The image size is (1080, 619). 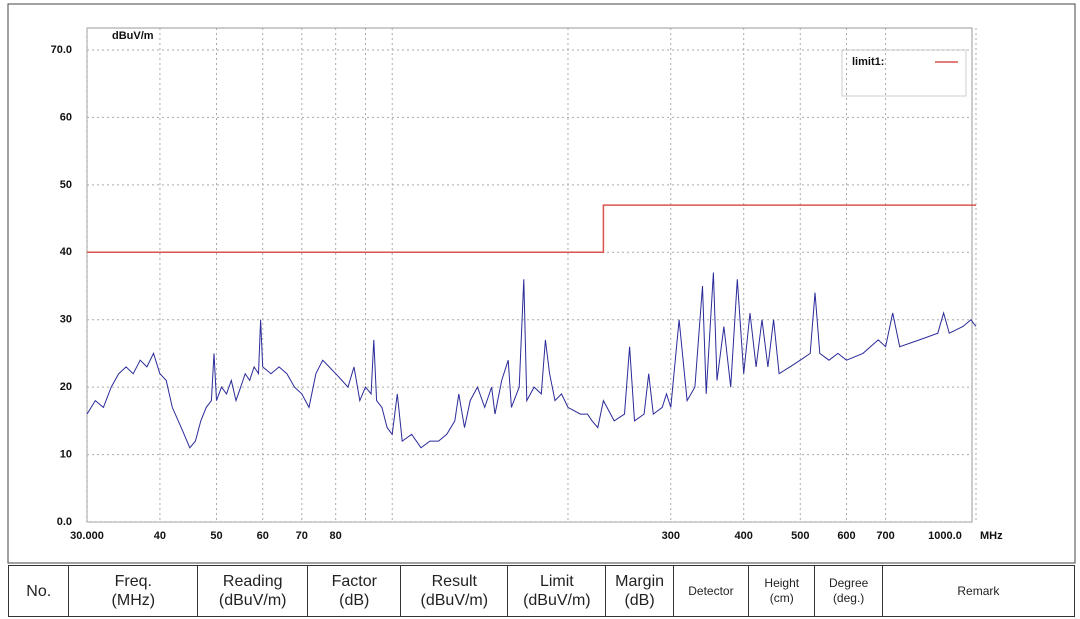 What do you see at coordinates (336, 536) in the screenshot?
I see `x-tick-label: 80` at bounding box center [336, 536].